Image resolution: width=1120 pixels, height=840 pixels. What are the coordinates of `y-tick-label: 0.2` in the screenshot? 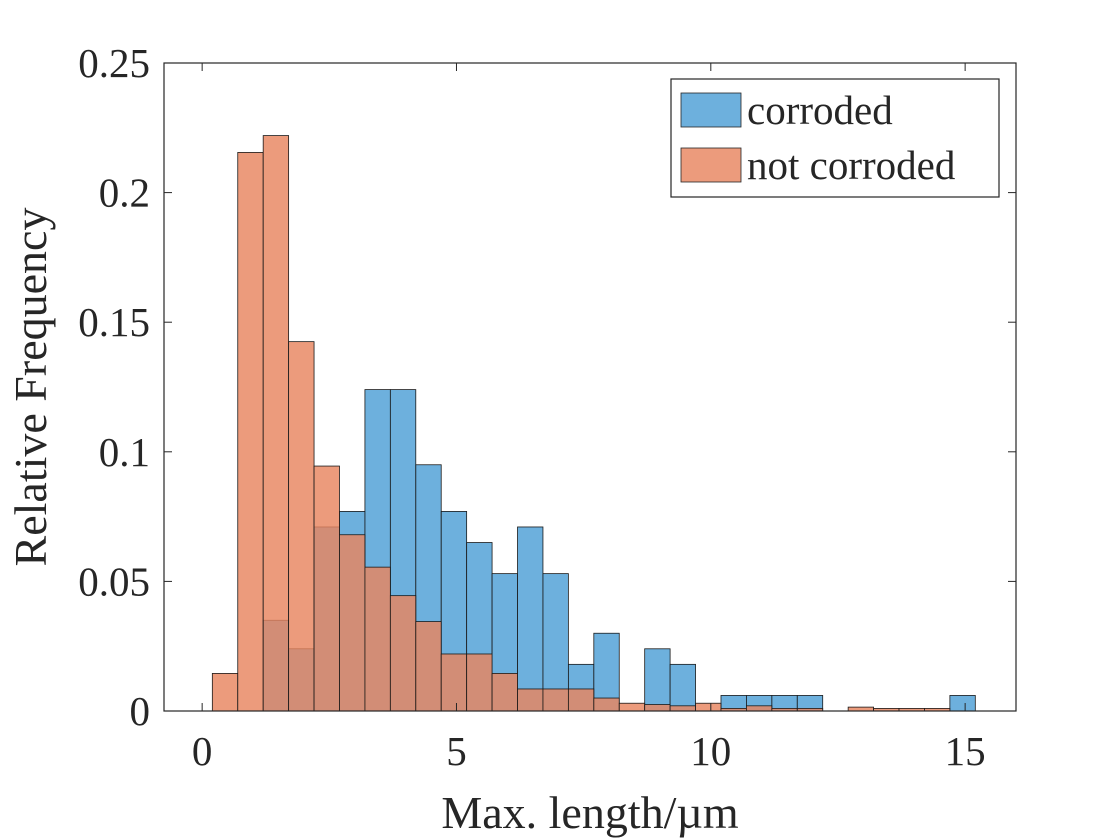 It's located at (124, 193).